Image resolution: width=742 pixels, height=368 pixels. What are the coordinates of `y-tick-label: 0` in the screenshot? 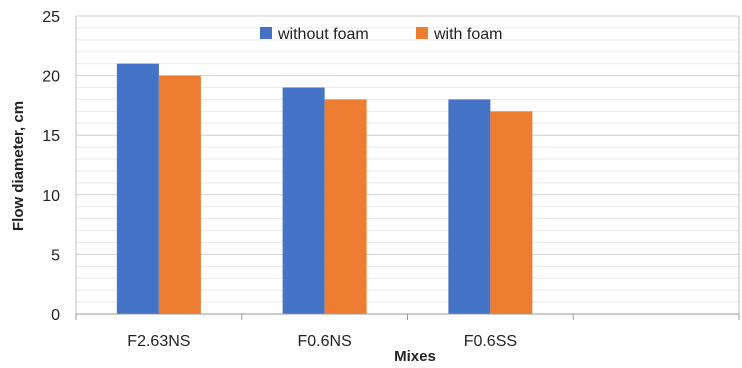 It's located at (55, 315).